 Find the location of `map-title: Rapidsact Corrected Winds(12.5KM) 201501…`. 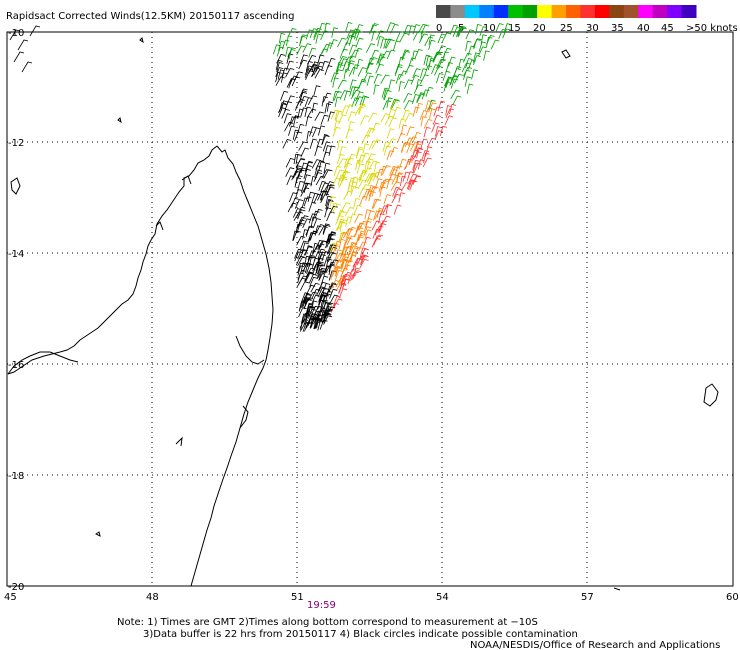

map-title: Rapidsact Corrected Winds(12.5KM) 201501… is located at coordinates (150, 16).